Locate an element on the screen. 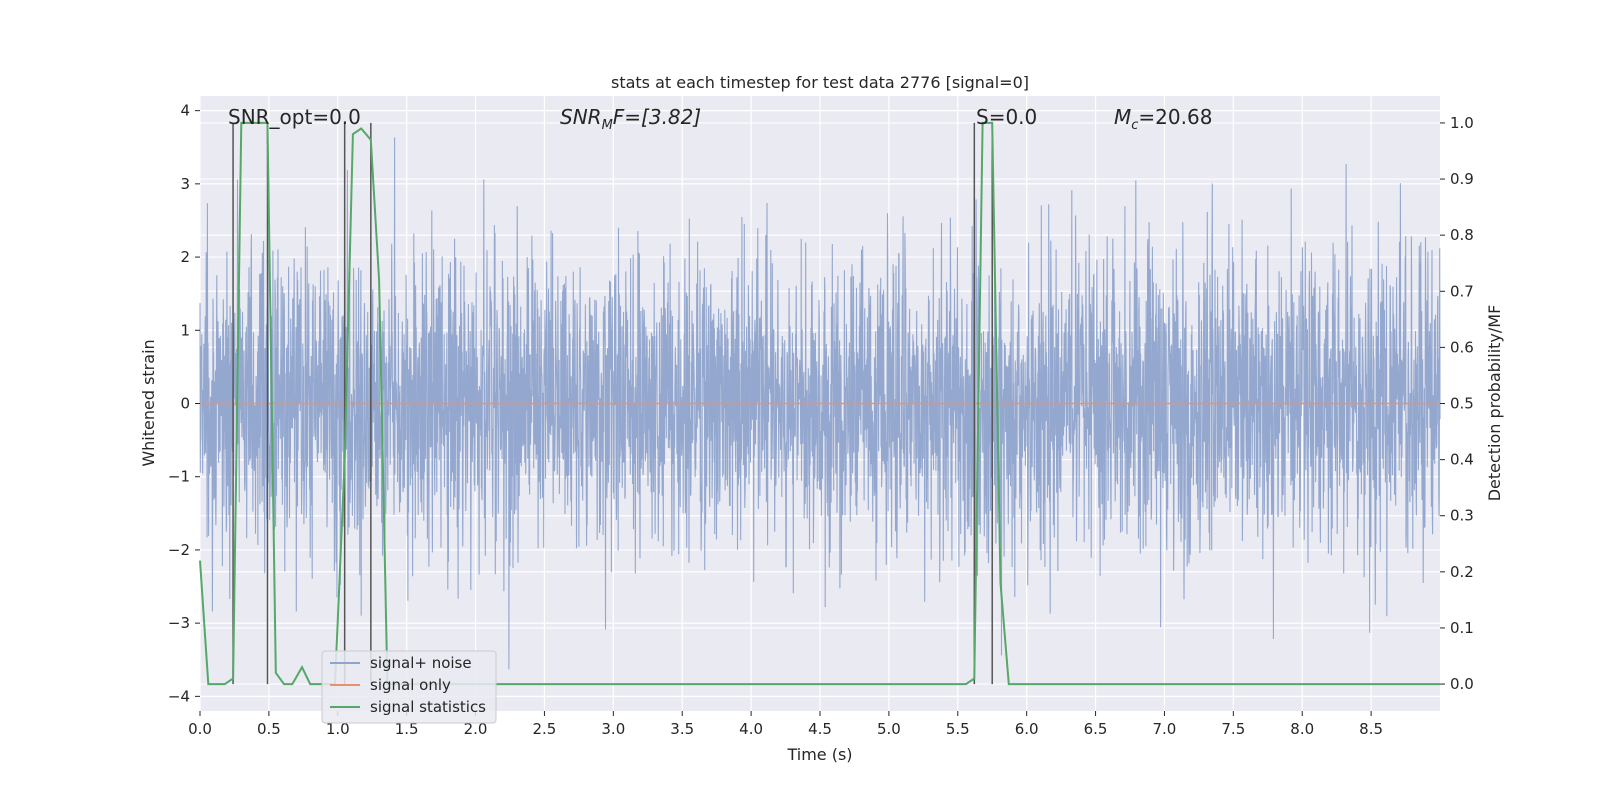 The height and width of the screenshot is (800, 1600). x-axis-title: Time (s) is located at coordinates (819, 754).